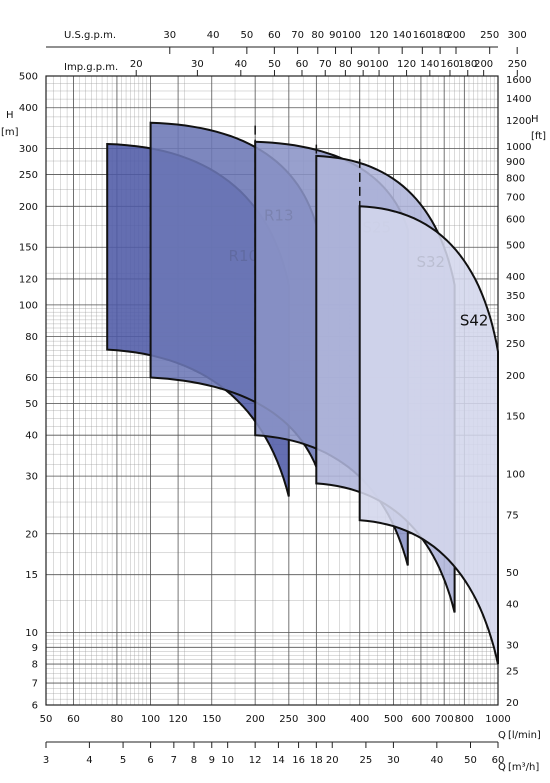  Describe the element at coordinates (35, 684) in the screenshot. I see `left-tick-label: 7` at that location.